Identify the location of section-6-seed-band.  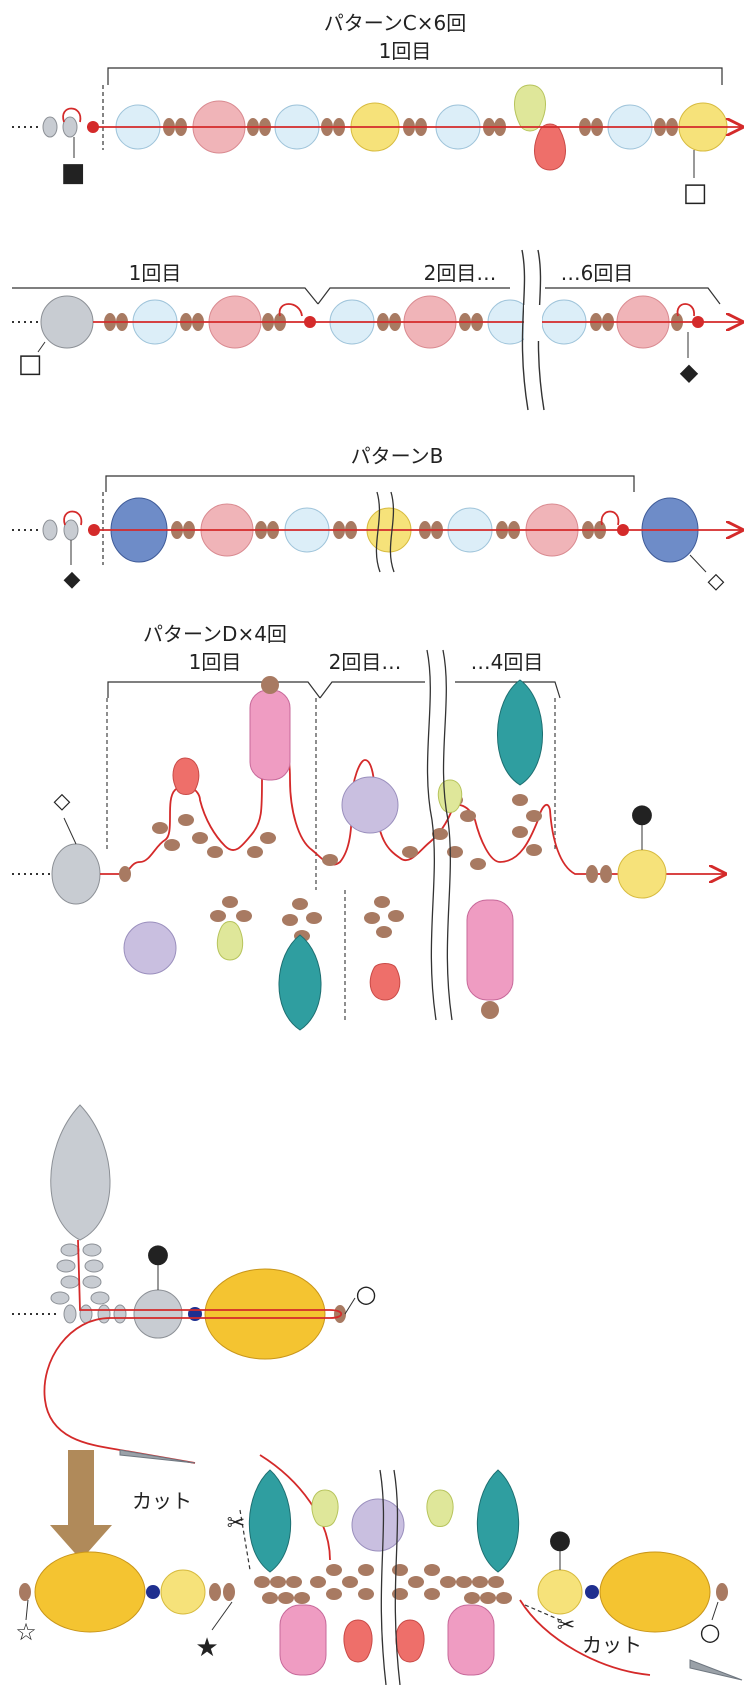
(383, 1584).